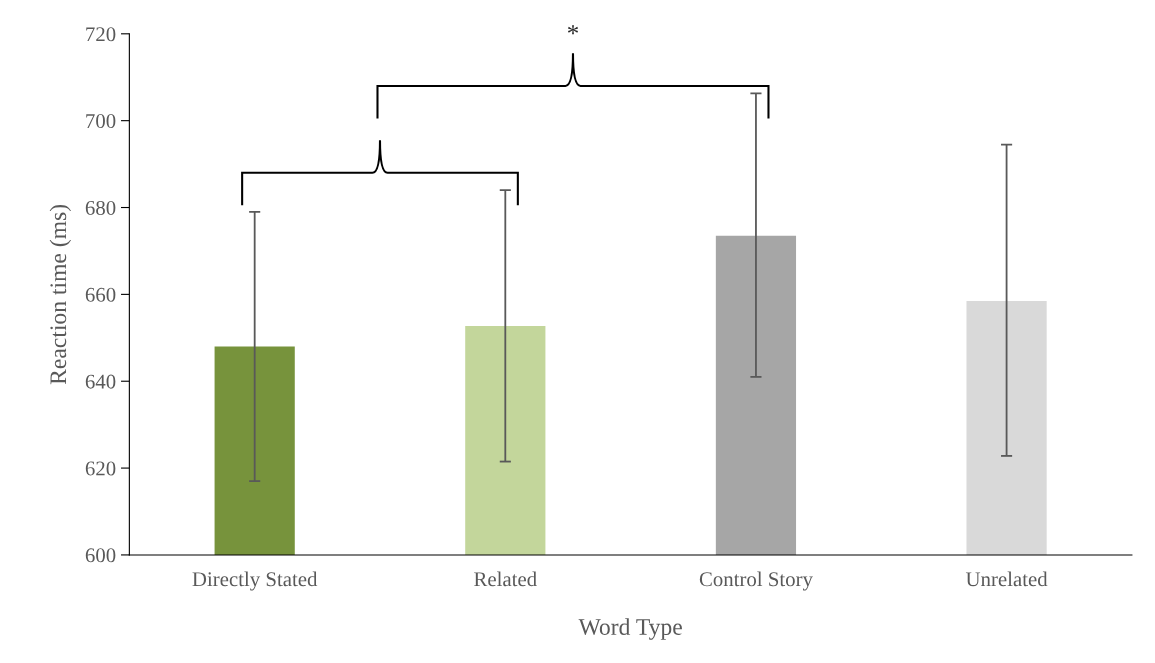  I want to click on y-tick-label: 640, so click(100, 381).